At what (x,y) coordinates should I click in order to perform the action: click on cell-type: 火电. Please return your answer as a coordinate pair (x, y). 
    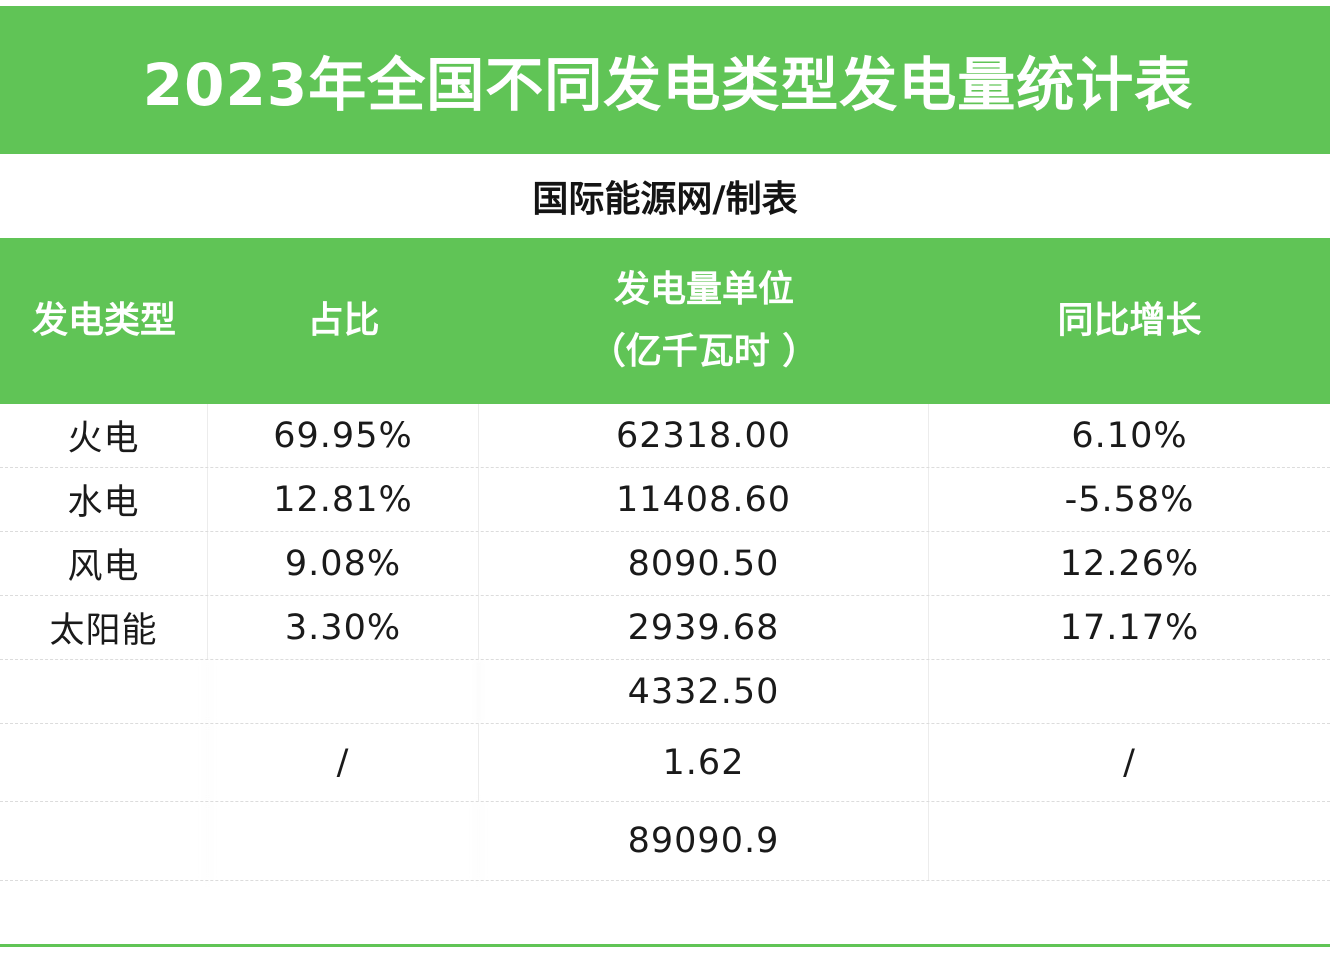
    Looking at the image, I should click on (104, 435).